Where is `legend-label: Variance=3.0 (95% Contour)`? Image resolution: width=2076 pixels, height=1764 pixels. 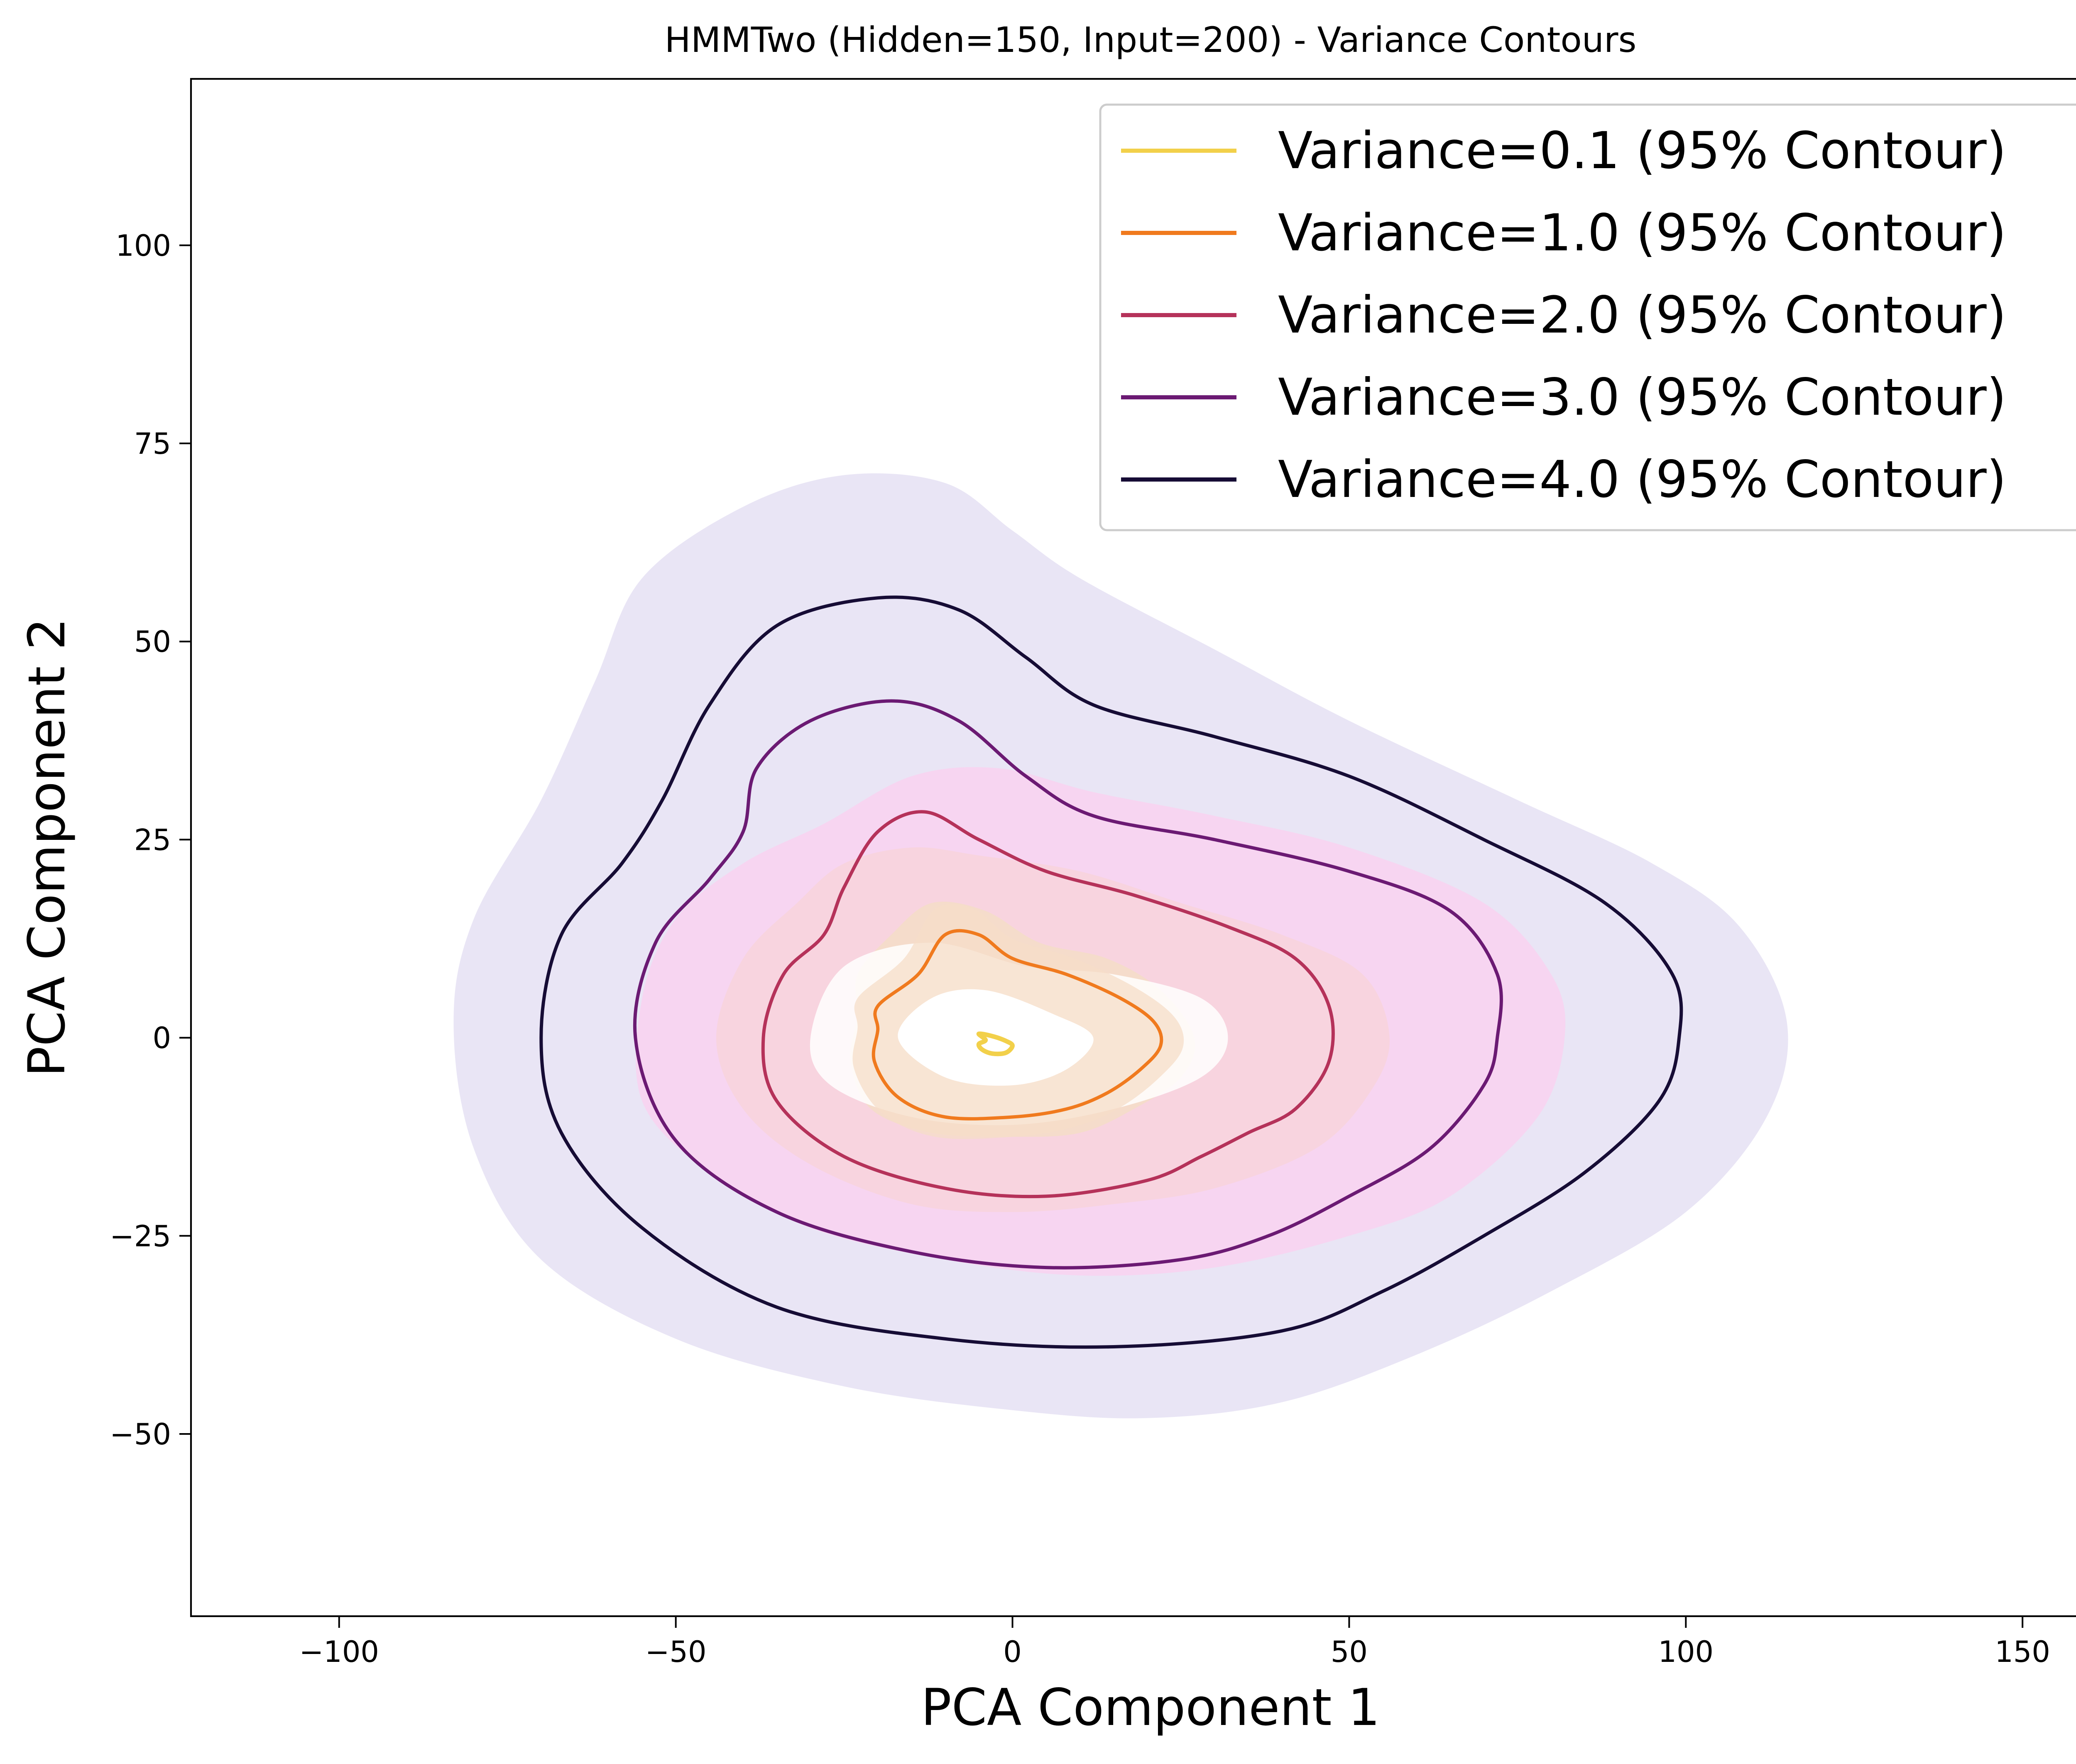
legend-label: Variance=3.0 (95% Contour) is located at coordinates (1642, 397).